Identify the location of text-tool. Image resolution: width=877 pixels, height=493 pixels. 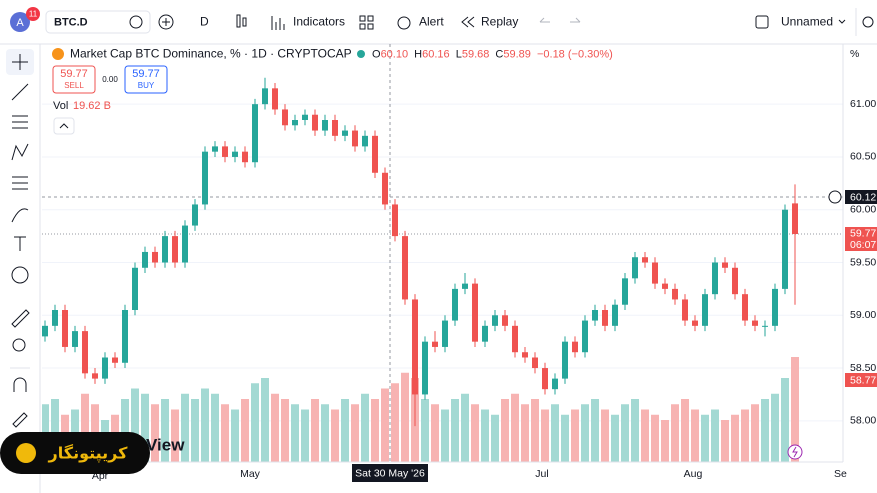
(20, 243).